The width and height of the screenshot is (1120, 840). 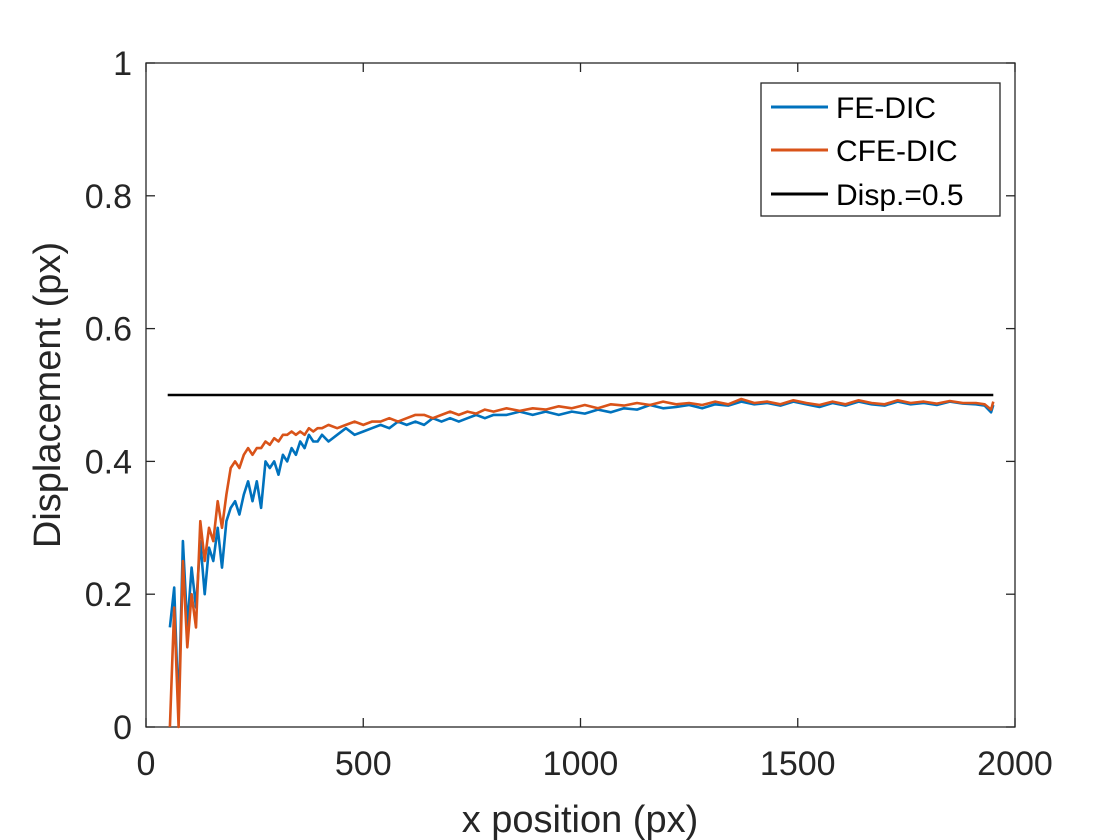 What do you see at coordinates (108, 396) in the screenshot?
I see `y-tick-labels: 0 0.2 0.4 0.6 0.8 1` at bounding box center [108, 396].